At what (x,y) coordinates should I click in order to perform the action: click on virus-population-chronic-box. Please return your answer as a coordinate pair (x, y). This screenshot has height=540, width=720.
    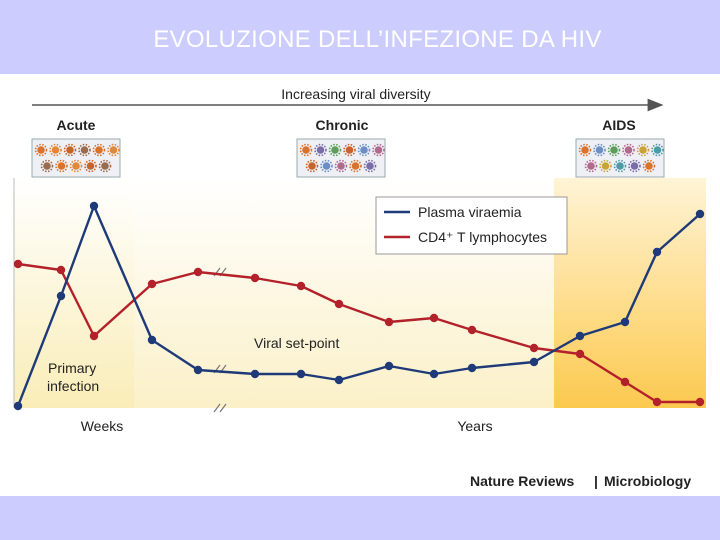
    Looking at the image, I should click on (341, 158).